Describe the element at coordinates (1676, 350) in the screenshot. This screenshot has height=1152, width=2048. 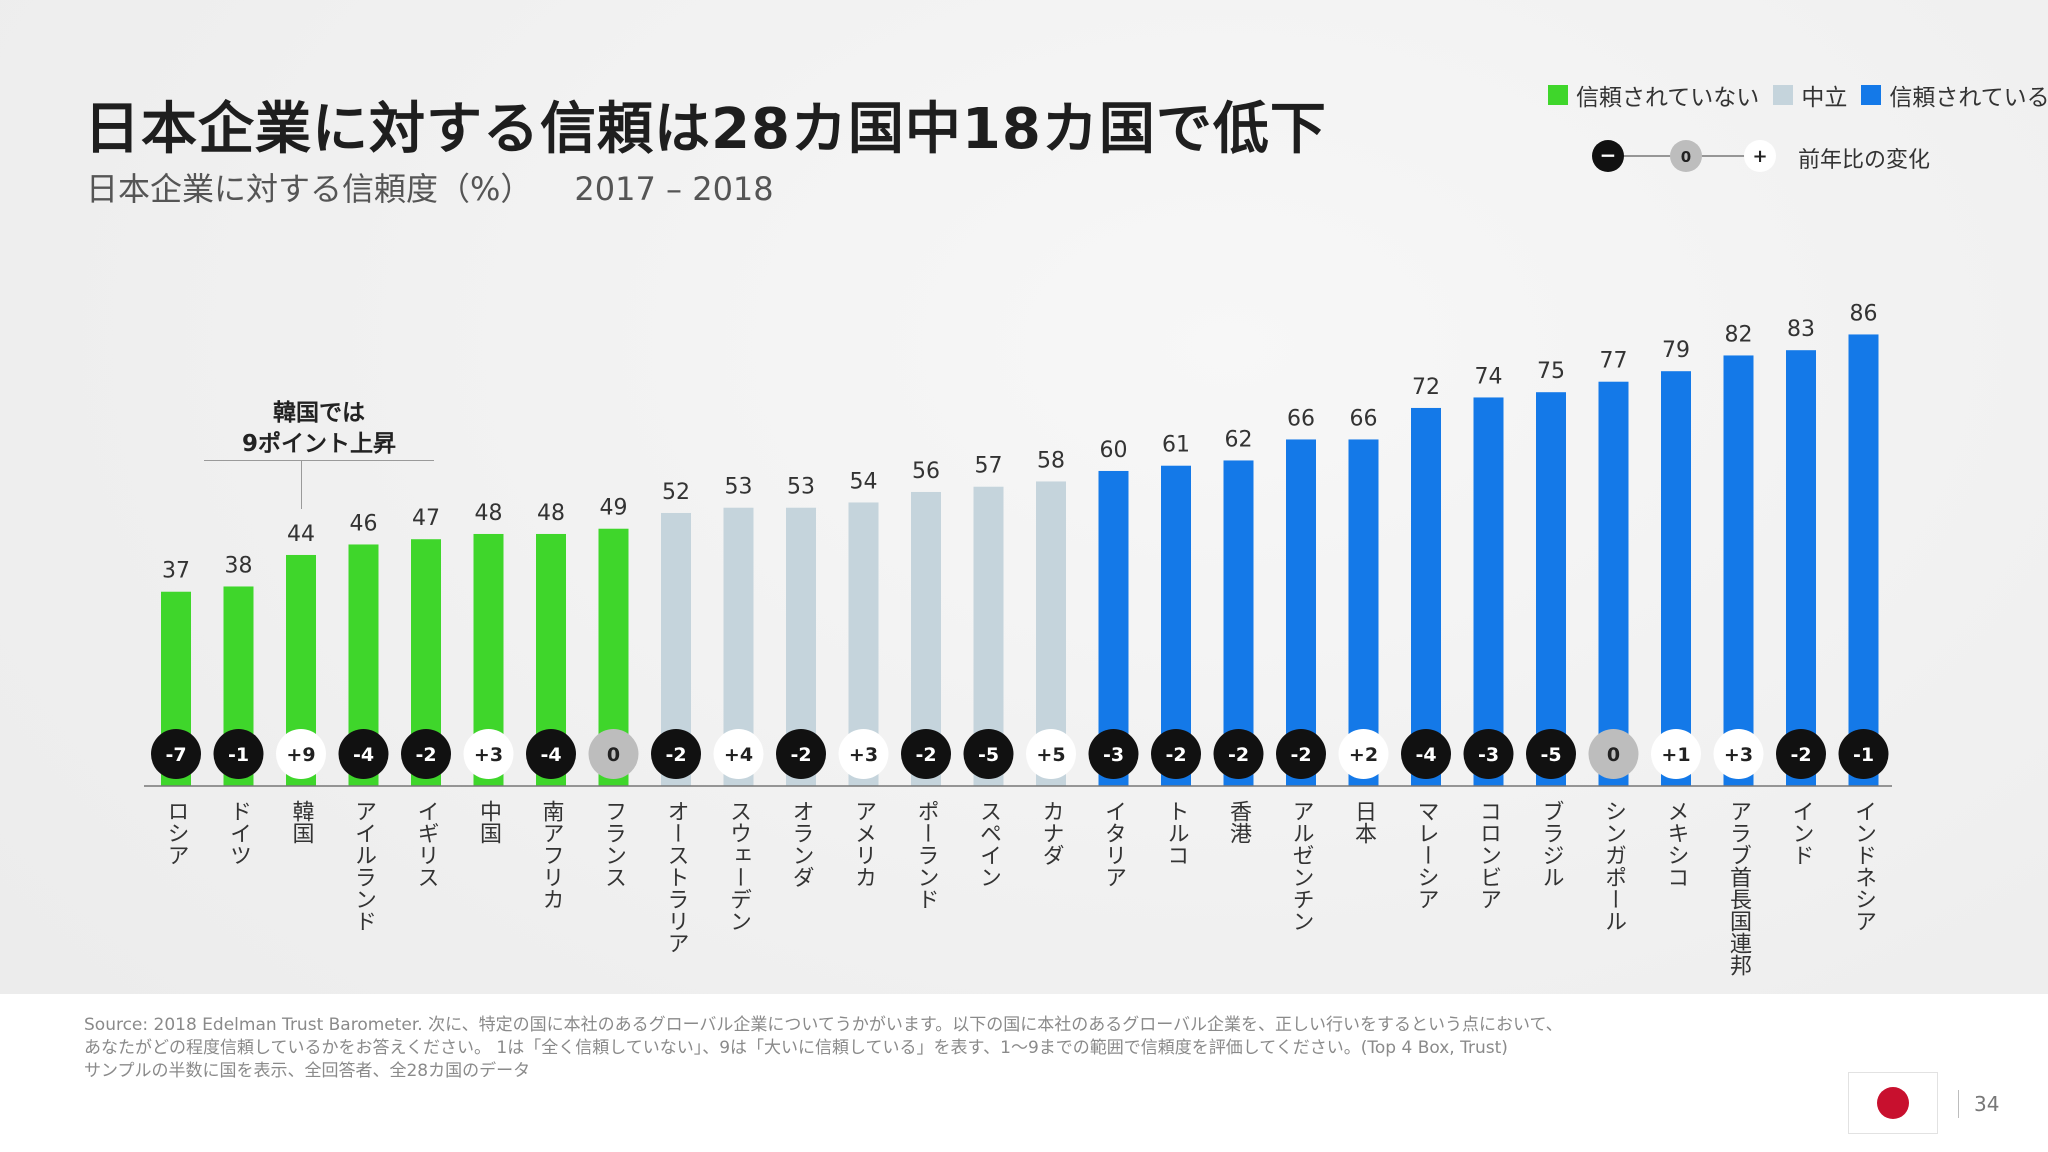
I see `value-label: 79` at that location.